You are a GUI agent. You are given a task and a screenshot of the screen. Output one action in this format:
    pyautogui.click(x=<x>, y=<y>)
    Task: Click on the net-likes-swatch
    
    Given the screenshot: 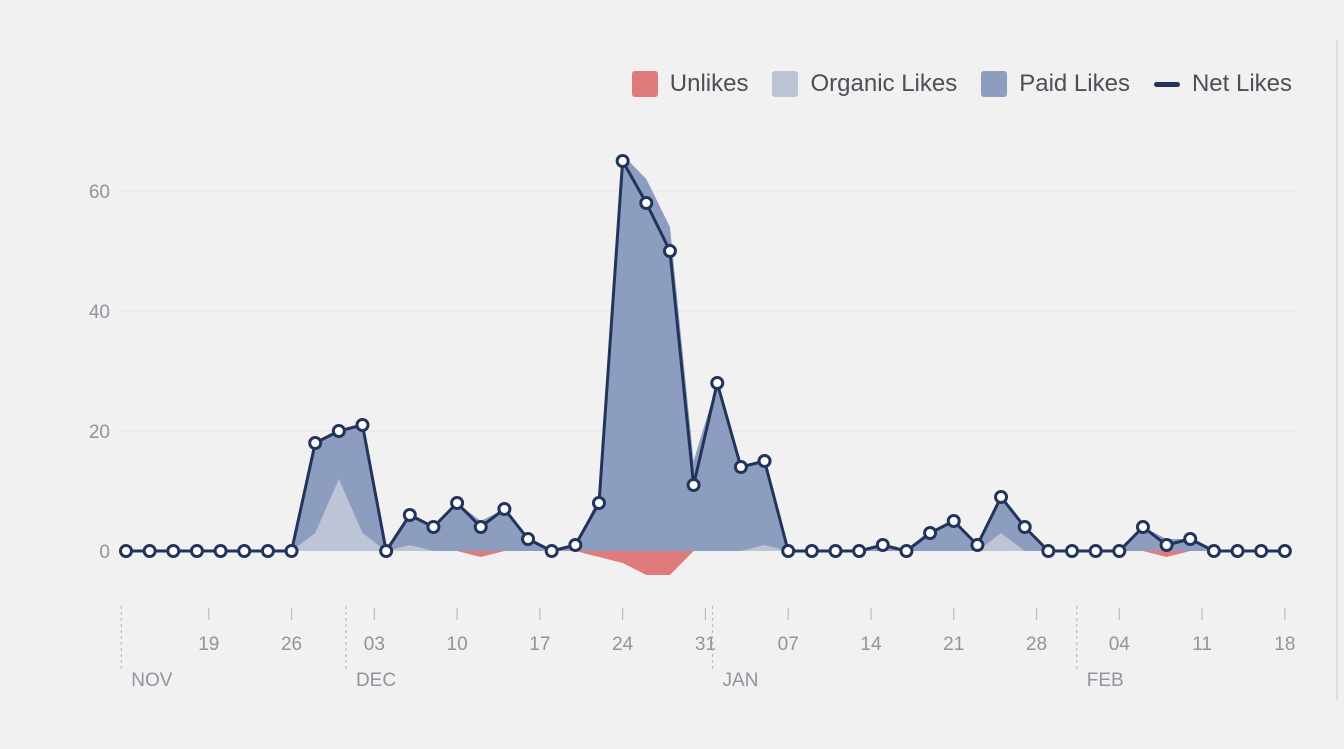 What is the action you would take?
    pyautogui.click(x=1166, y=84)
    